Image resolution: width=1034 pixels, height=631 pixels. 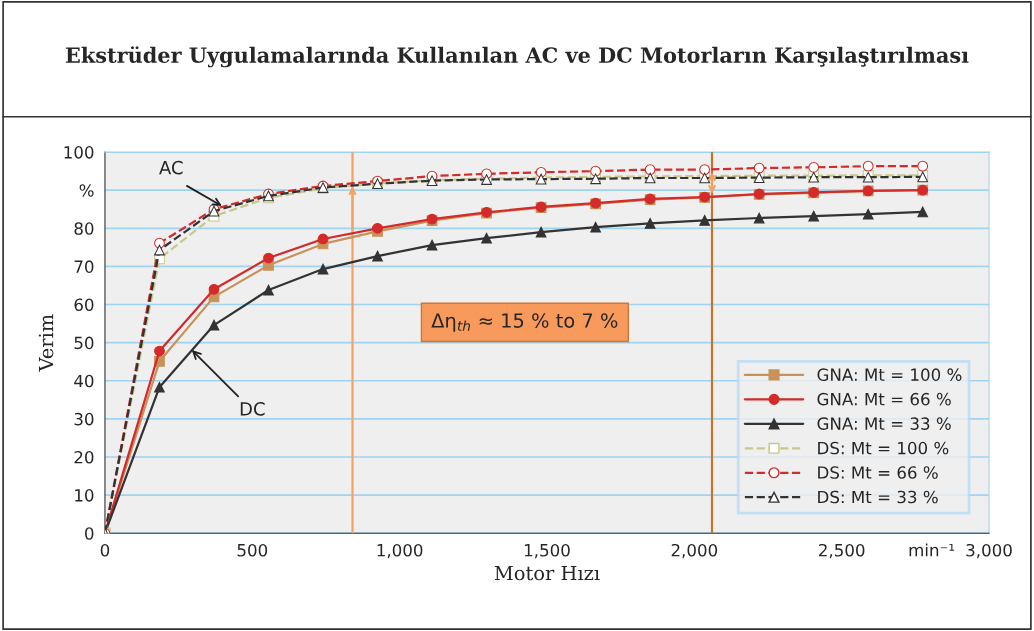 I want to click on y-tick-label: 80, so click(x=84, y=228).